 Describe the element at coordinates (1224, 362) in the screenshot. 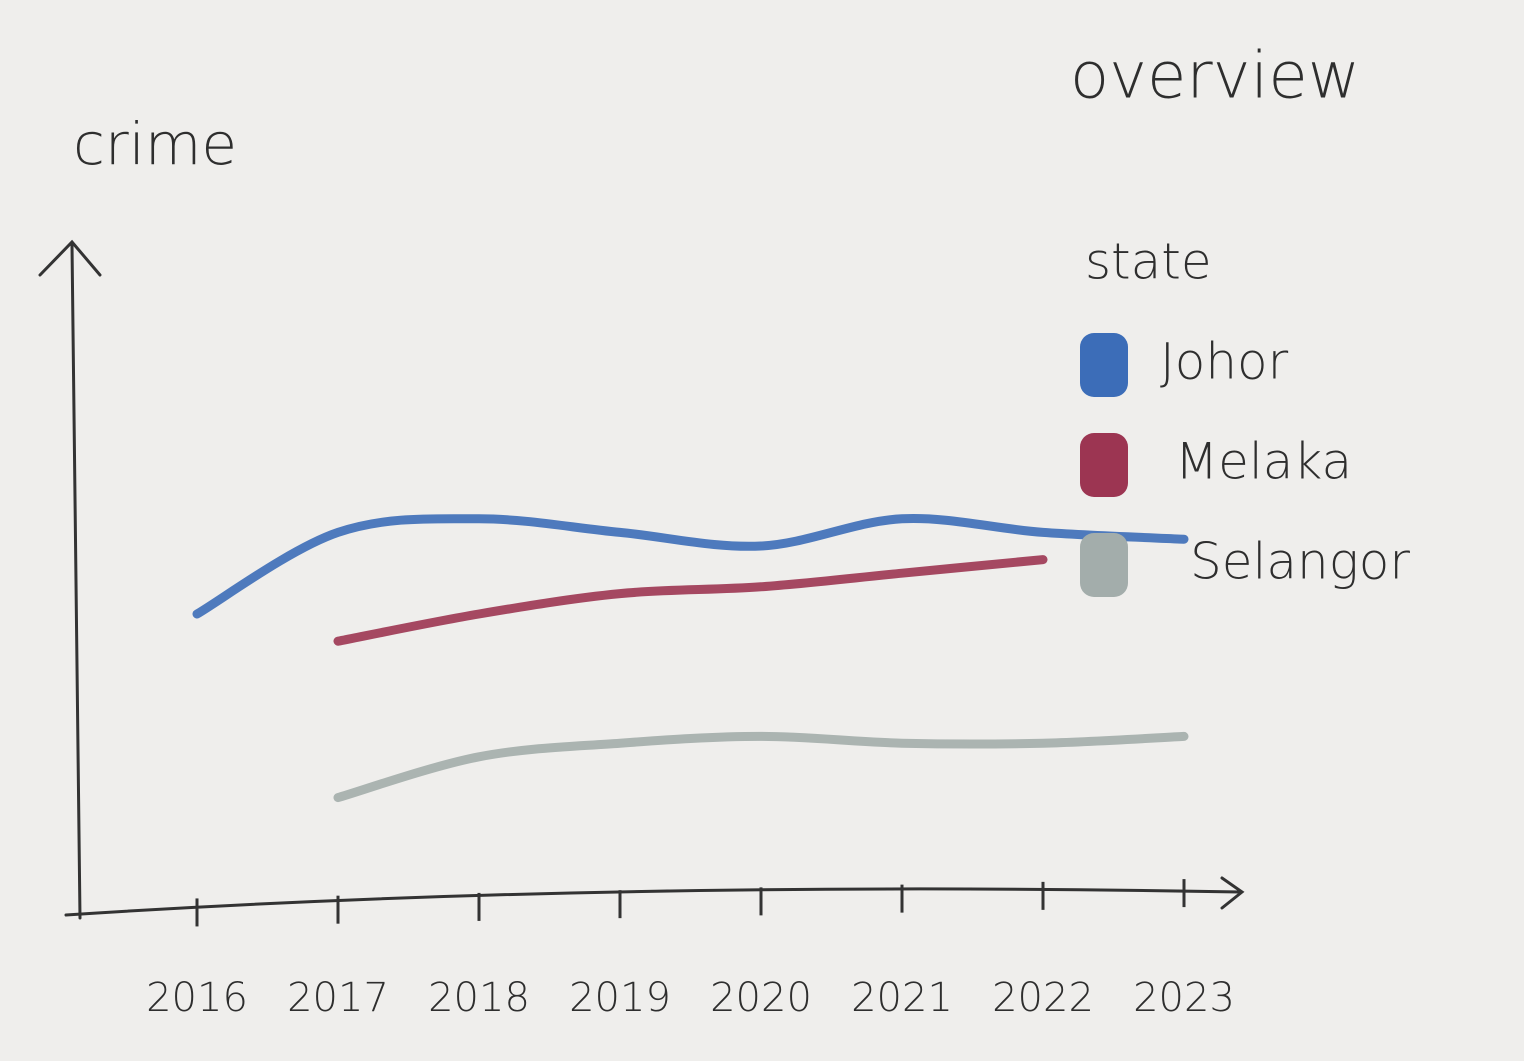

I see `legend-label: Johor` at that location.